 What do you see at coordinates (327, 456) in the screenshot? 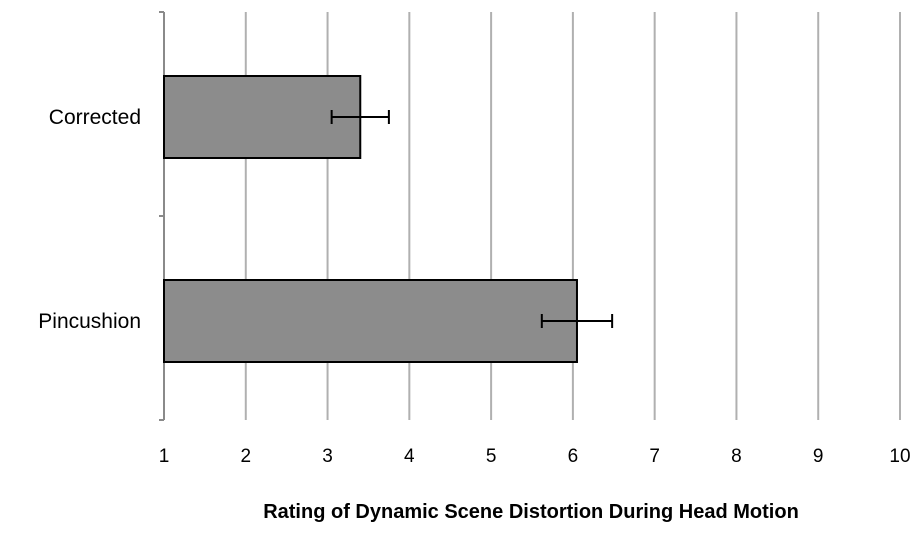
I see `x-tick-label-3: 3` at bounding box center [327, 456].